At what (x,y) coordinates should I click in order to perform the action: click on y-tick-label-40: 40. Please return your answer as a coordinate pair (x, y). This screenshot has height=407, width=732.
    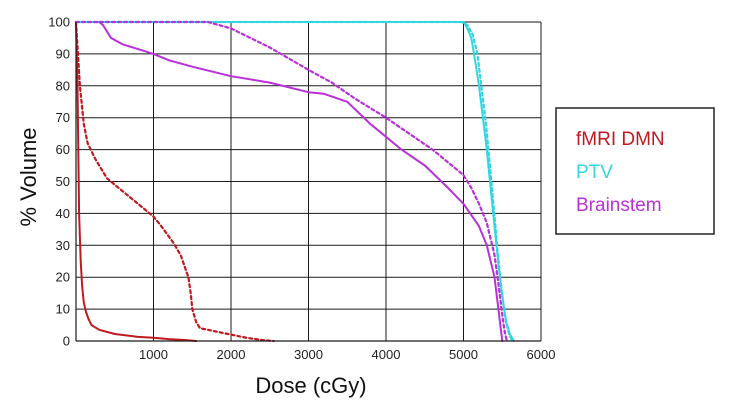
    Looking at the image, I should click on (63, 213).